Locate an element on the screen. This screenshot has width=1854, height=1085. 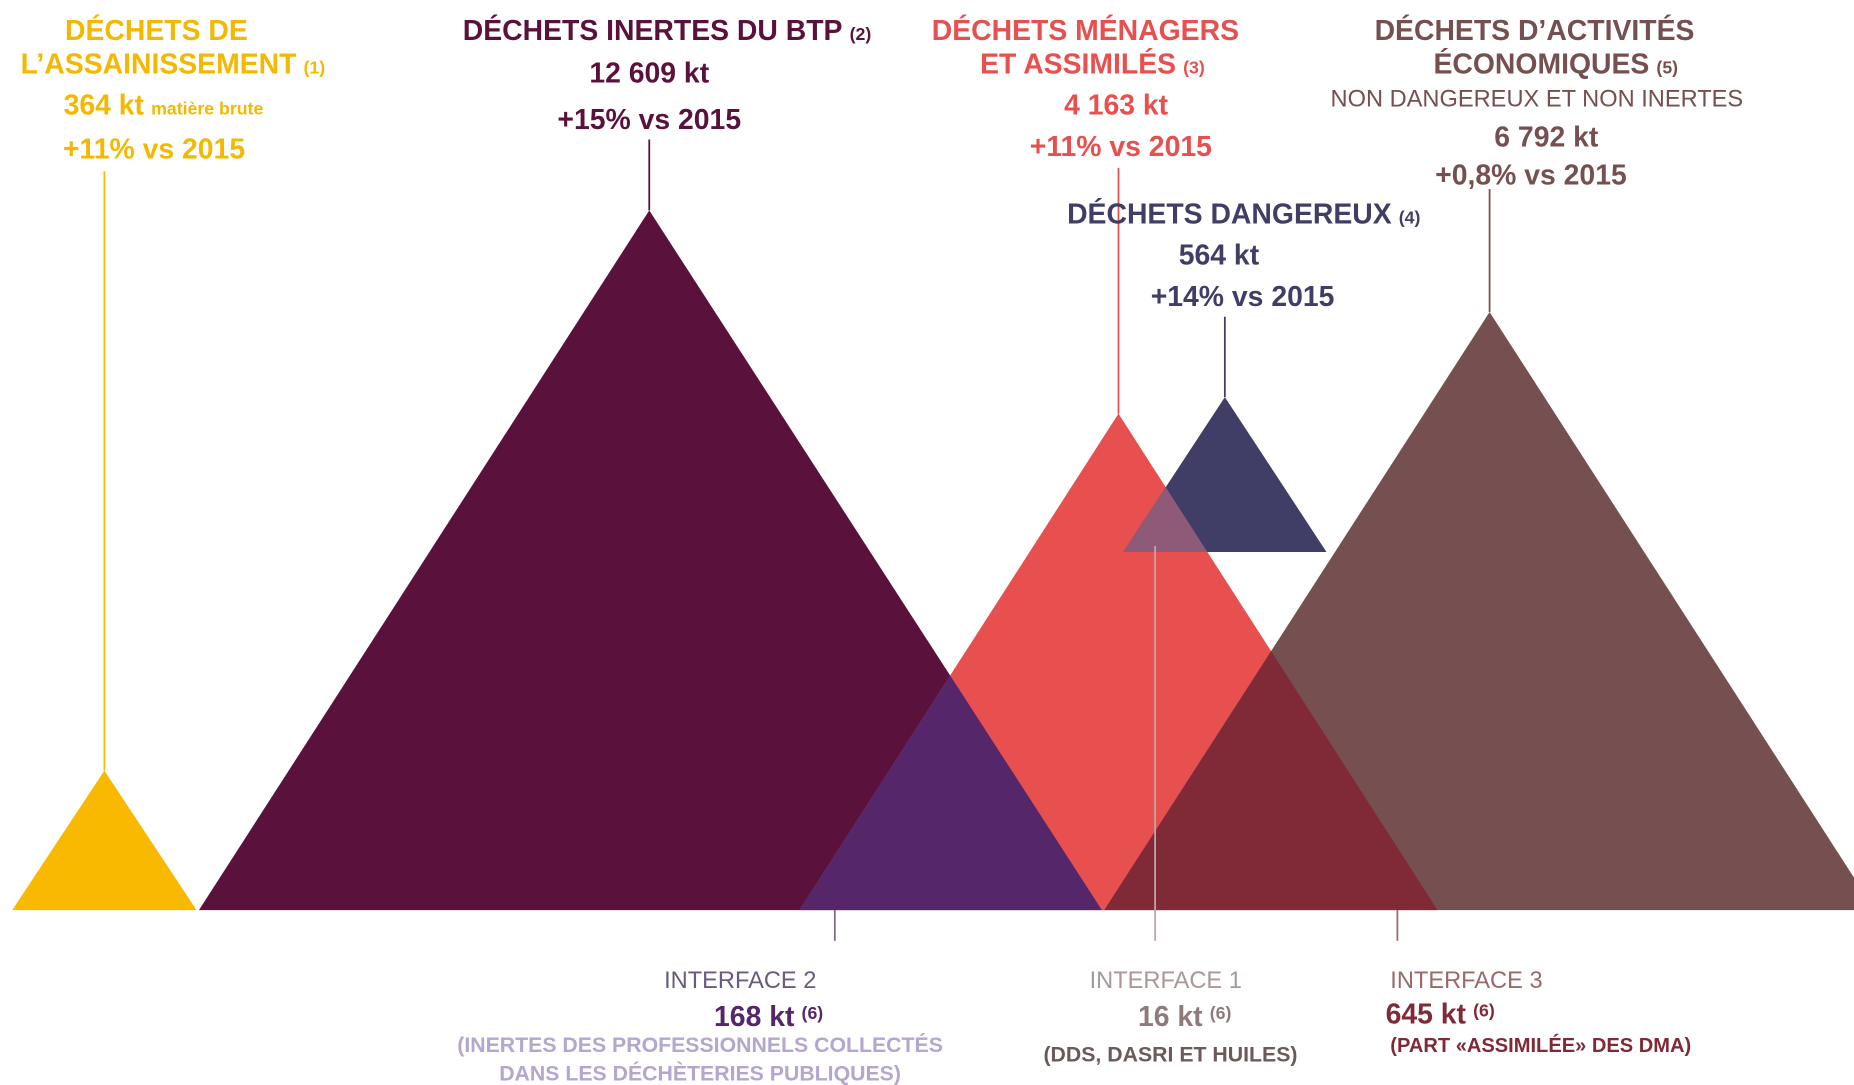
detail: (DDS, DASRI ET HUILES) is located at coordinates (1170, 1054).